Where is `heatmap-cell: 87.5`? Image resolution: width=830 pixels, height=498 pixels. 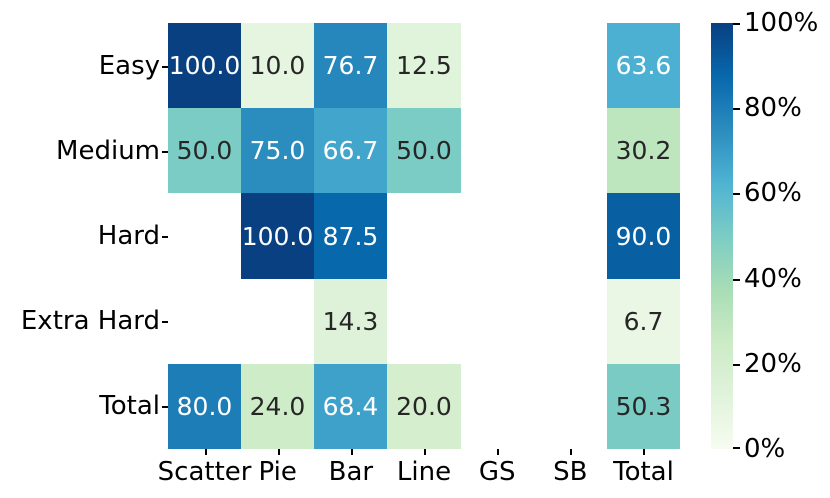 heatmap-cell: 87.5 is located at coordinates (350, 236).